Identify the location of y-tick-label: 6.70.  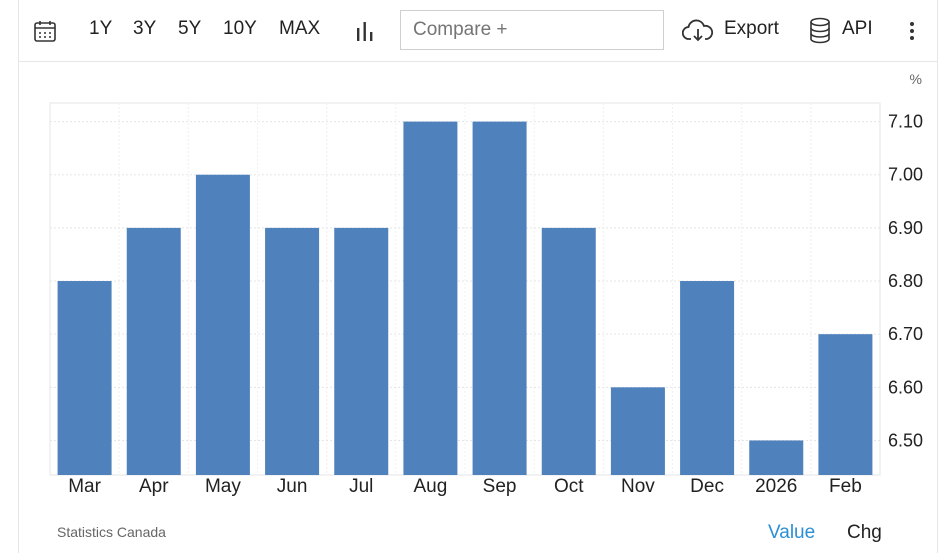
(905, 334).